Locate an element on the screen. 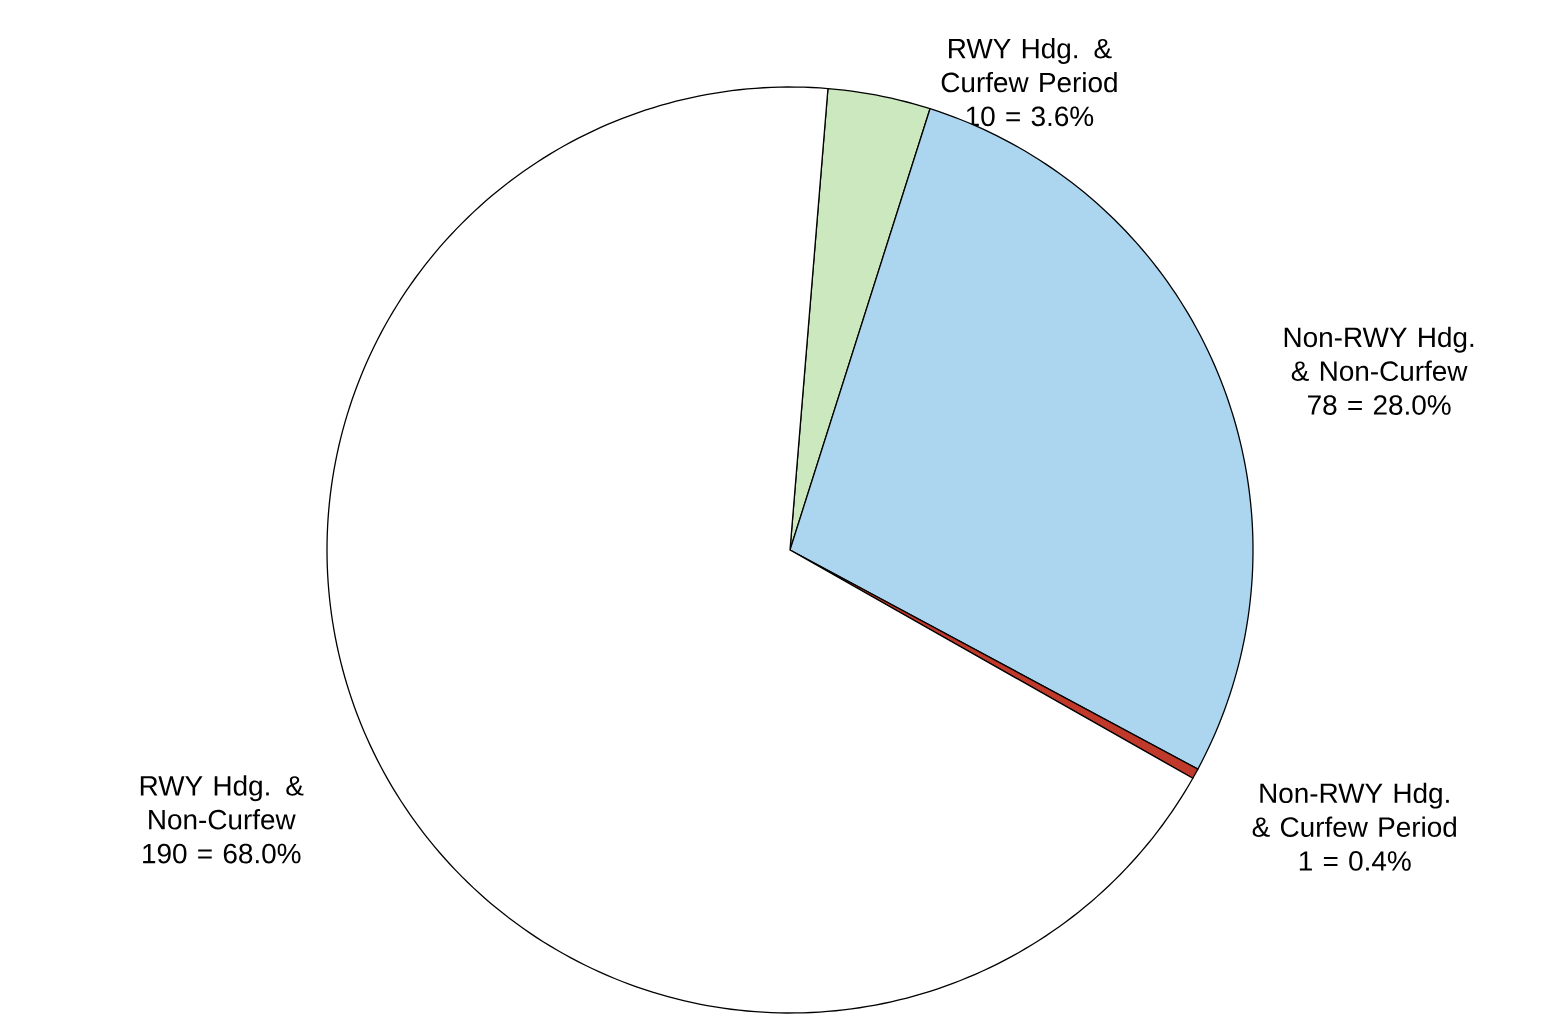  data-label: 78 = 28.0% is located at coordinates (1379, 405).